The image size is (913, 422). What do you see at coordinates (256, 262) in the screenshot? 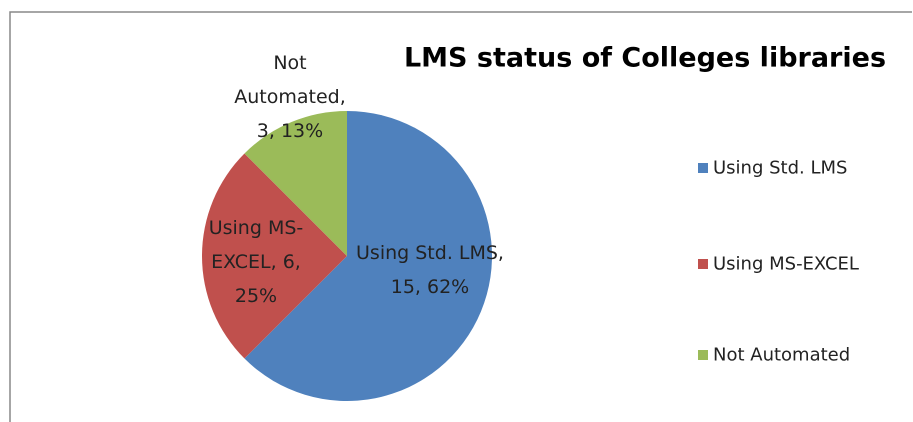
I see `data-label: Using MS-EXCEL, 6, 25%` at bounding box center [256, 262].